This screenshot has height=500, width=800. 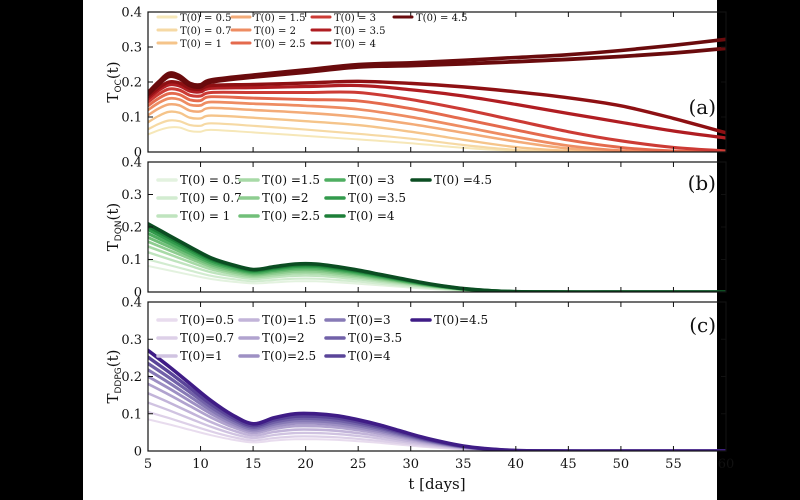 I want to click on y-axis-label: TOC(t), so click(x=114, y=81).